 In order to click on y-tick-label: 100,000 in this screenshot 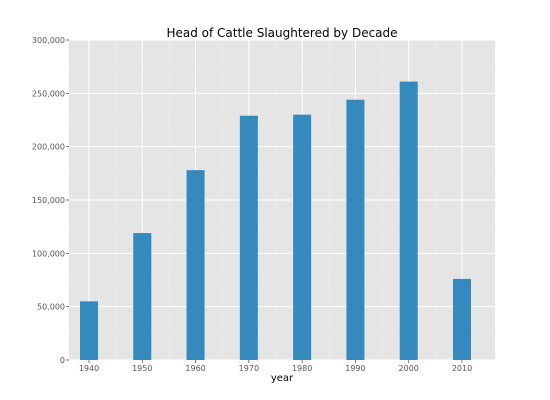, I will do `click(48, 253)`.